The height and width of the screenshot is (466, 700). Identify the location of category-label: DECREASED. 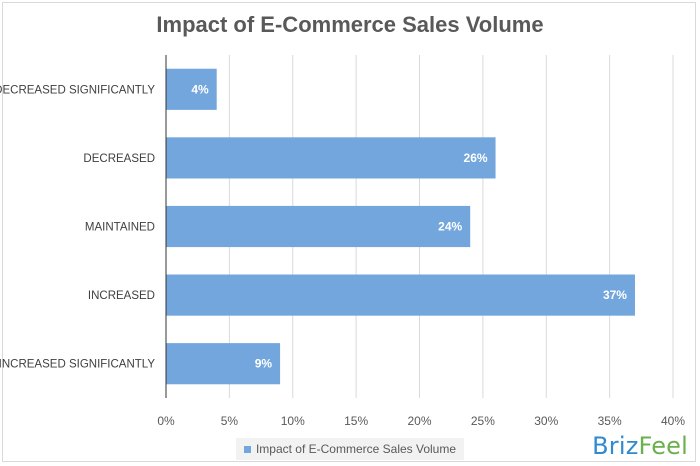
(119, 159).